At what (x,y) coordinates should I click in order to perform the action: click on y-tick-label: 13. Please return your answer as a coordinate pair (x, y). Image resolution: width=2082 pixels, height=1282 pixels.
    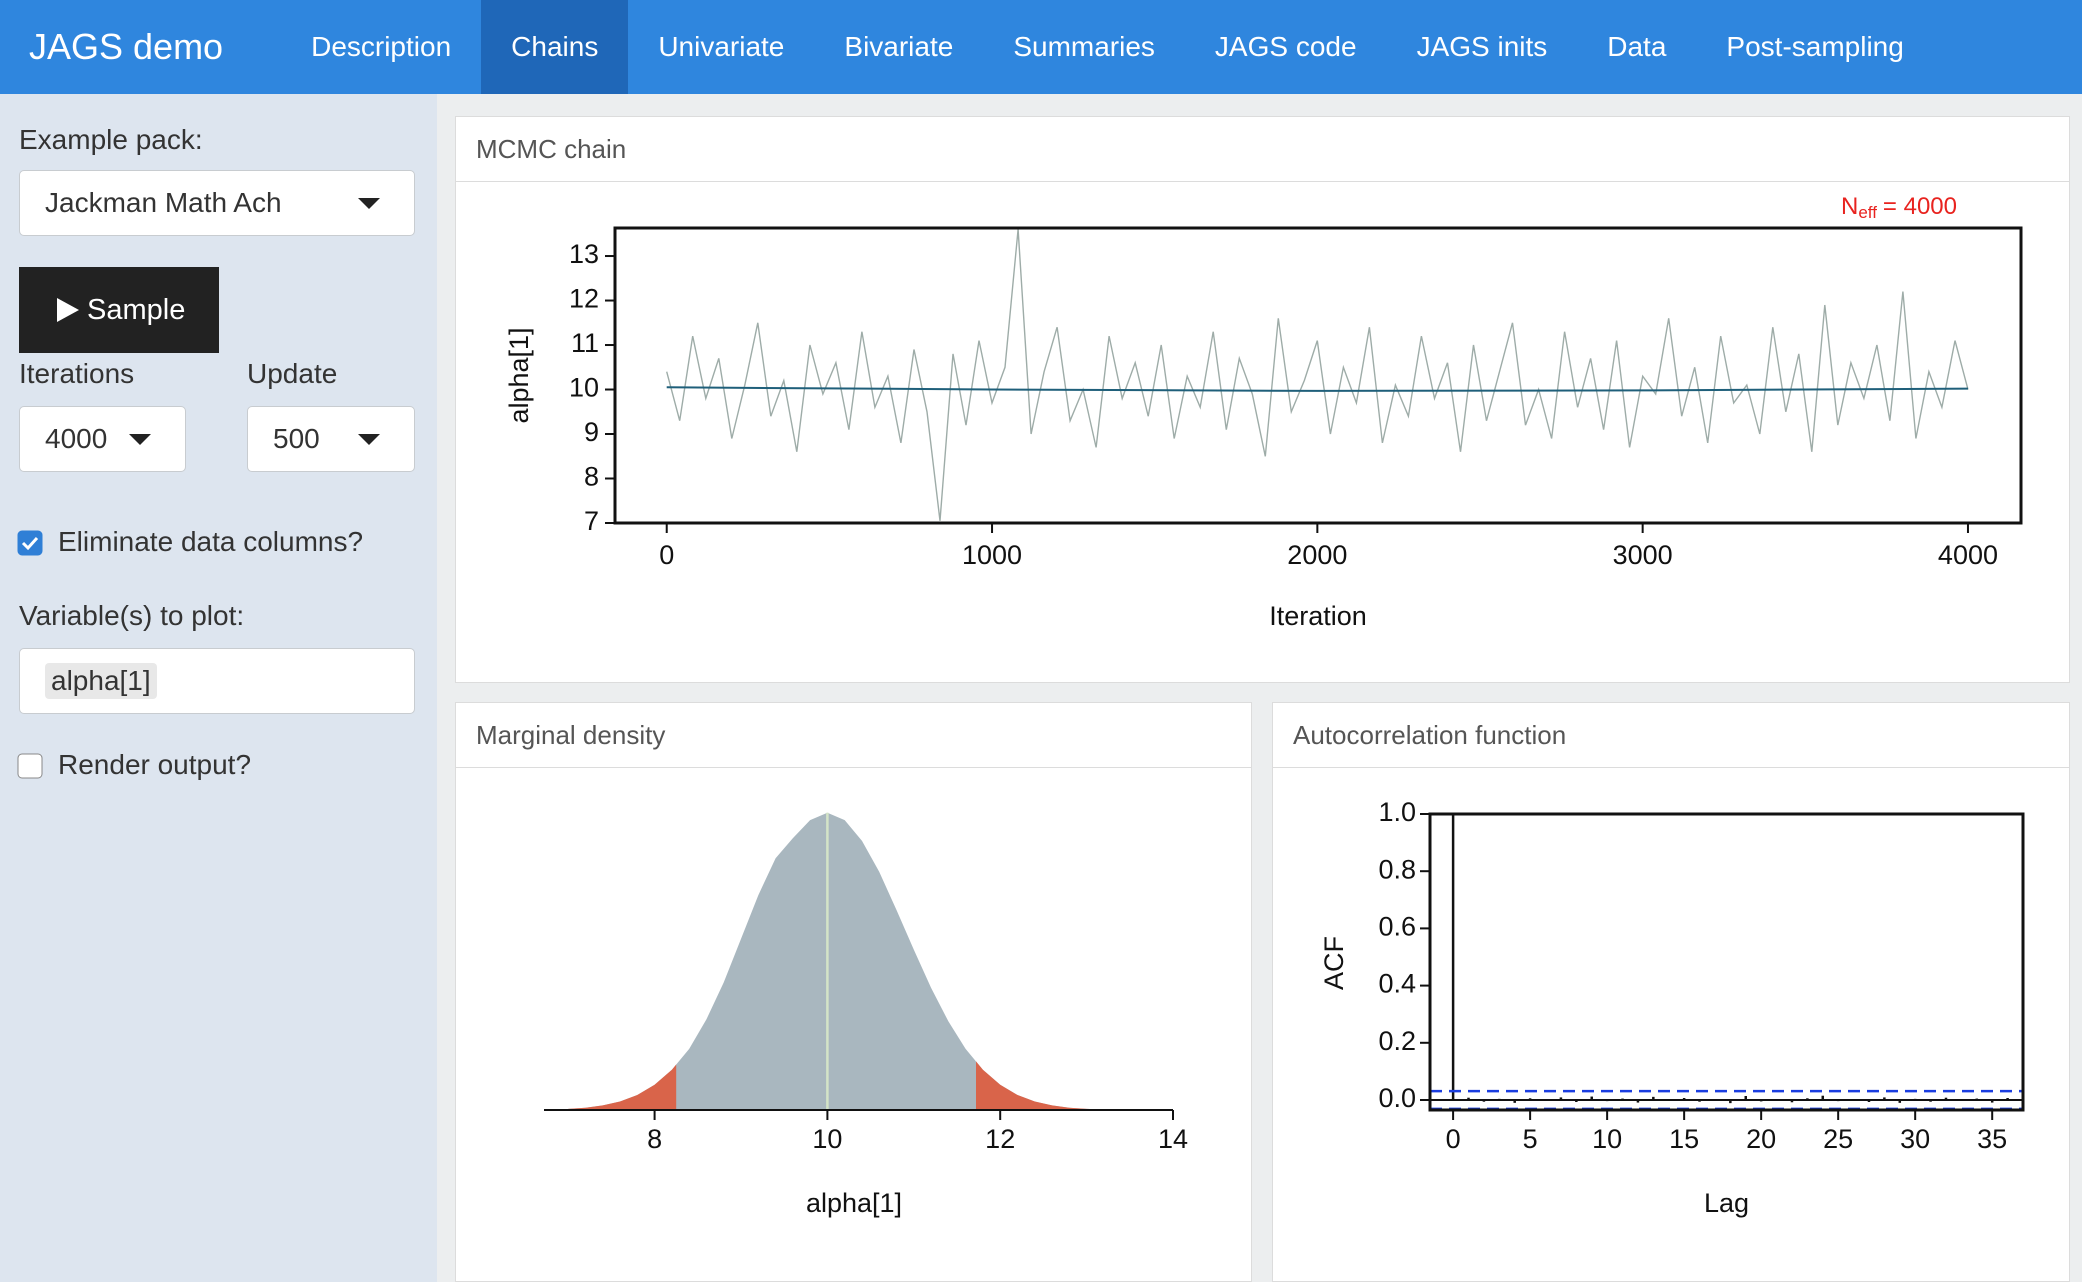
    Looking at the image, I should click on (584, 254).